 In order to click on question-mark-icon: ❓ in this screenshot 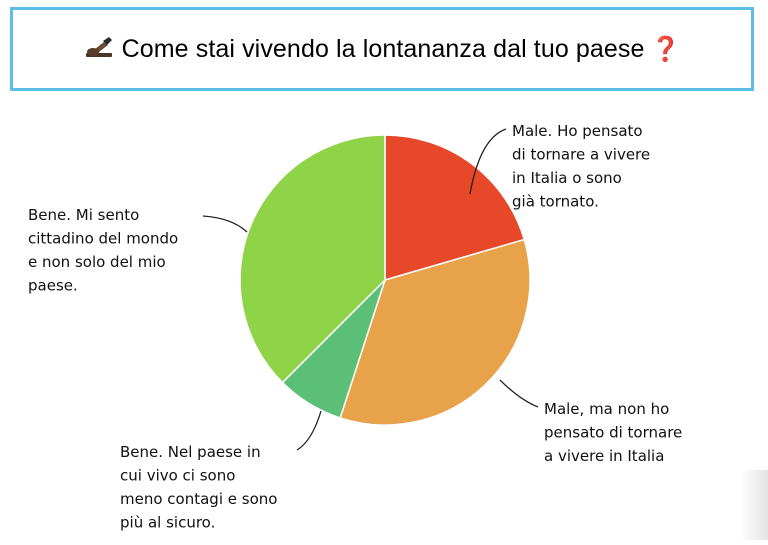, I will do `click(665, 49)`.